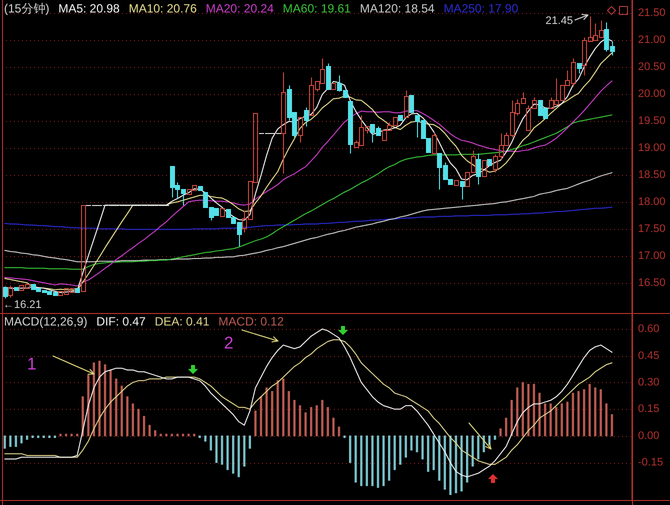 The height and width of the screenshot is (505, 670). Describe the element at coordinates (652, 282) in the screenshot. I see `y-tick-label: 16.50` at that location.